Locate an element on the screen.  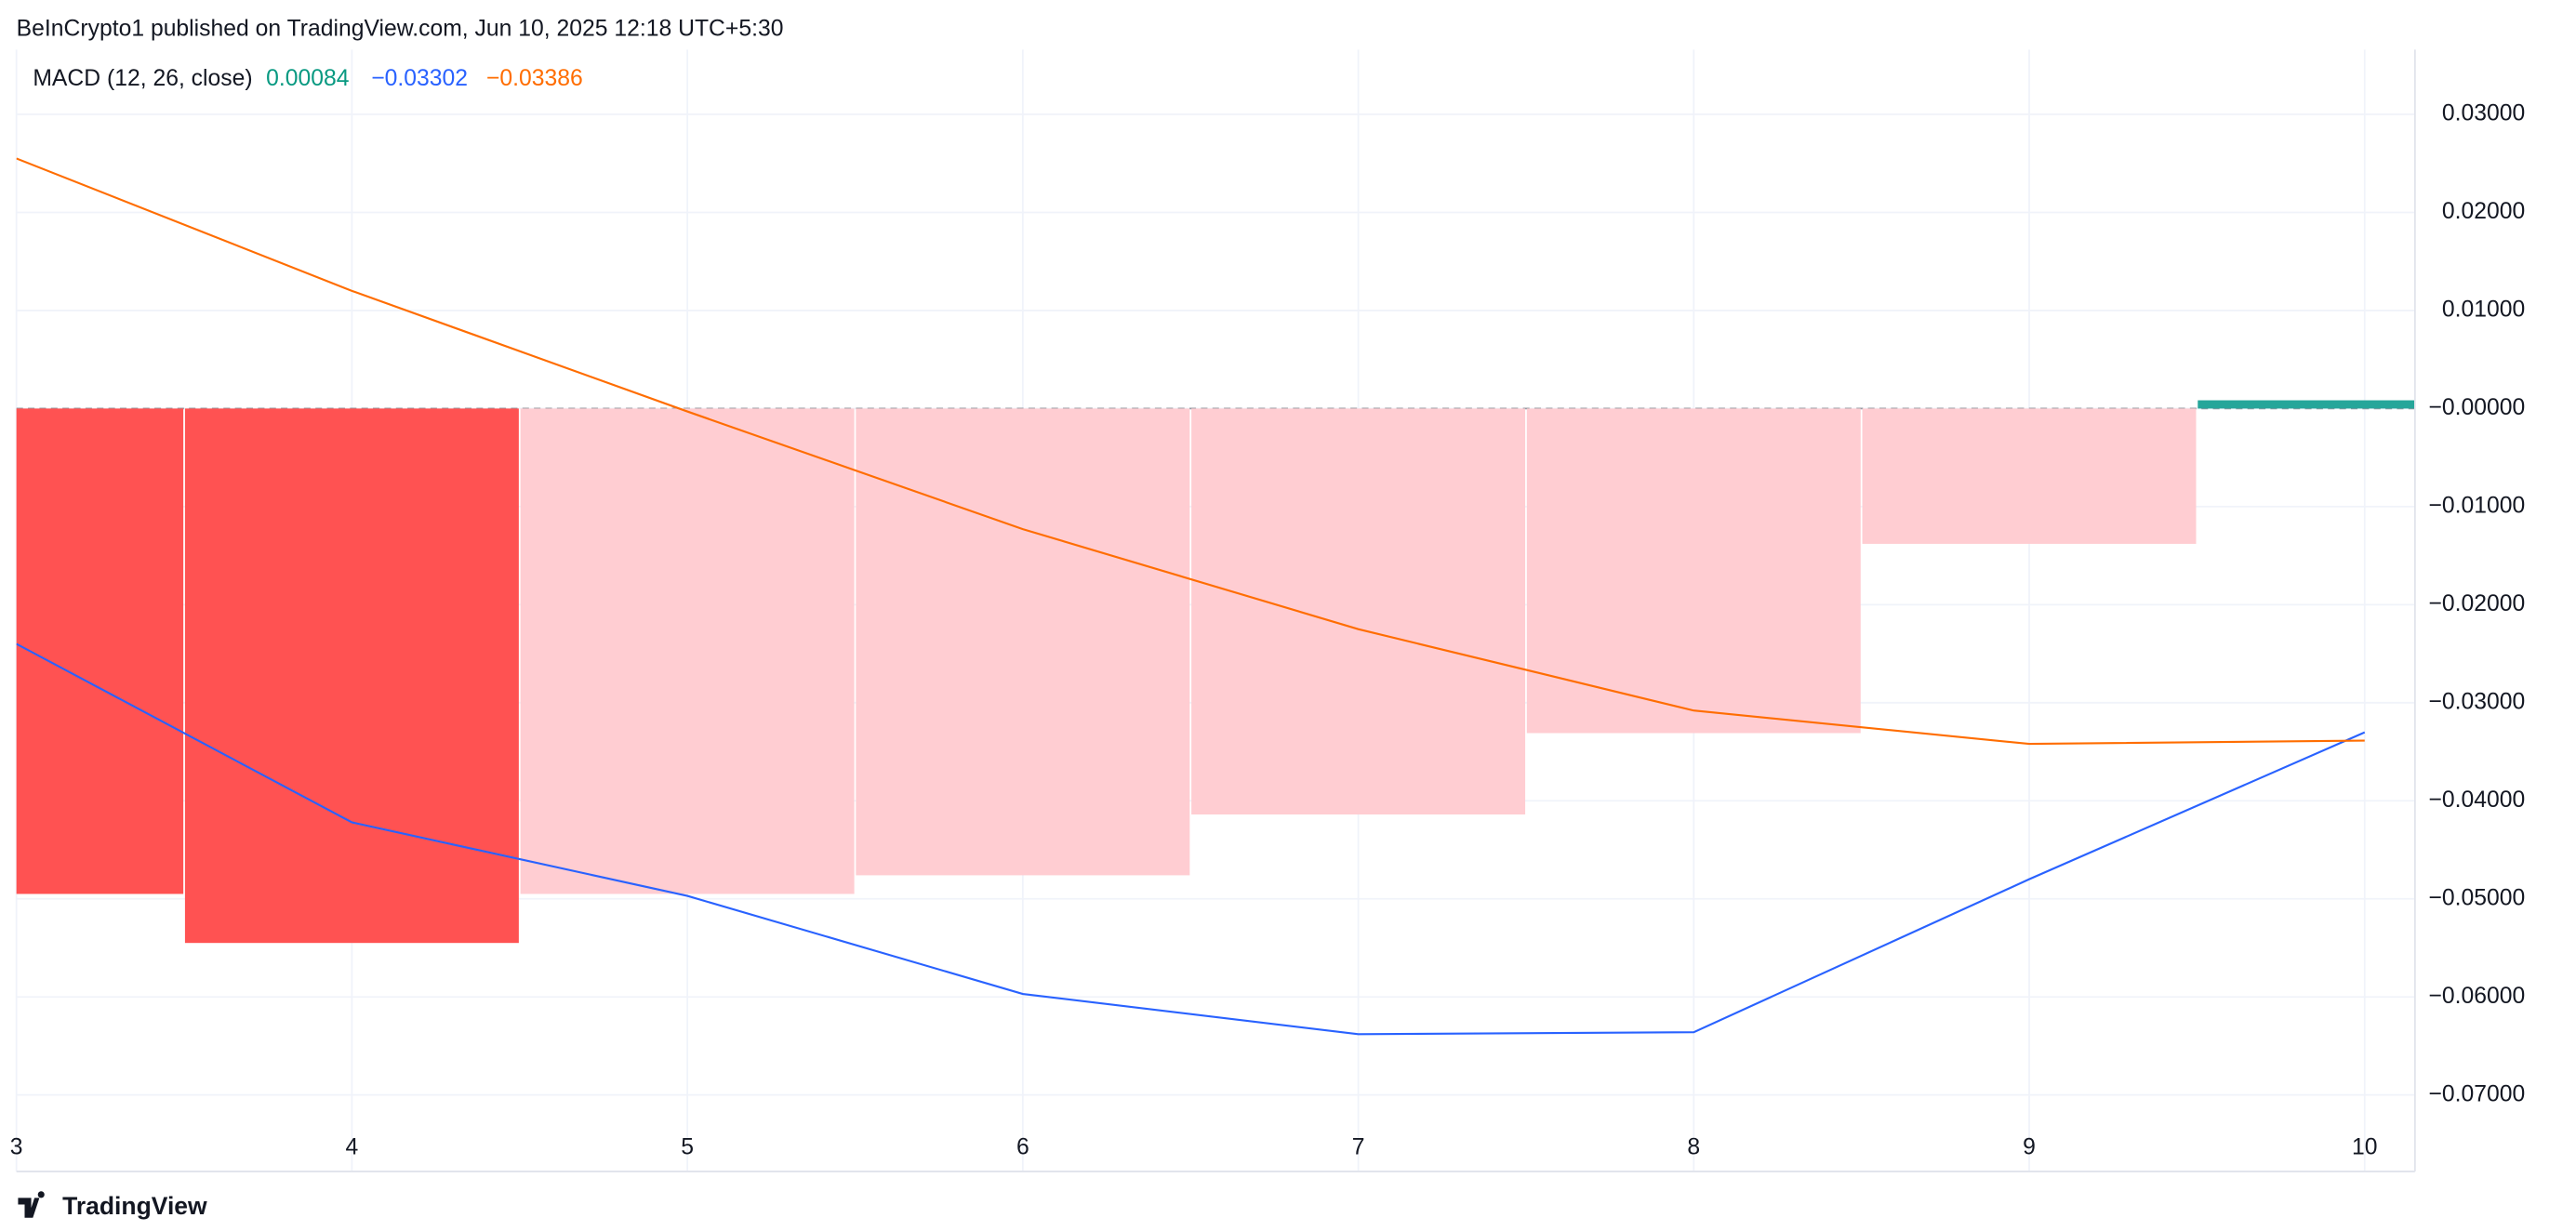
y-tick-label: −0.02000 is located at coordinates (2476, 603).